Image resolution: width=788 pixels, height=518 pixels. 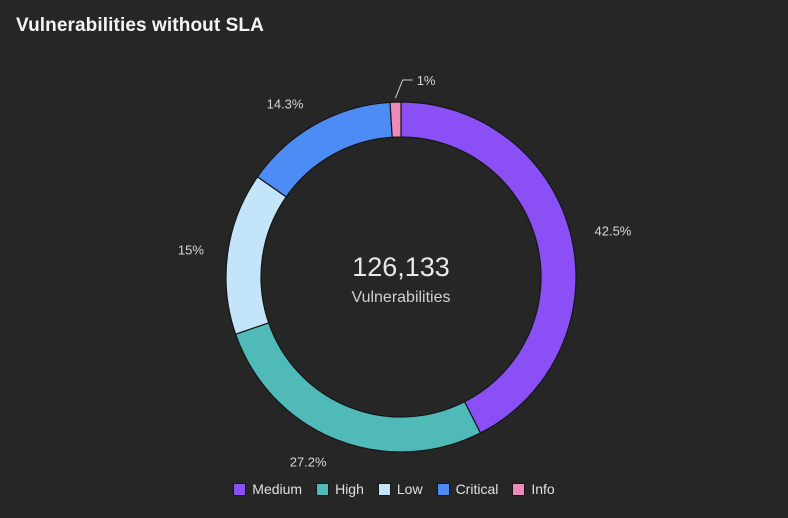 I want to click on legend-item-medium: Medium, so click(x=267, y=489).